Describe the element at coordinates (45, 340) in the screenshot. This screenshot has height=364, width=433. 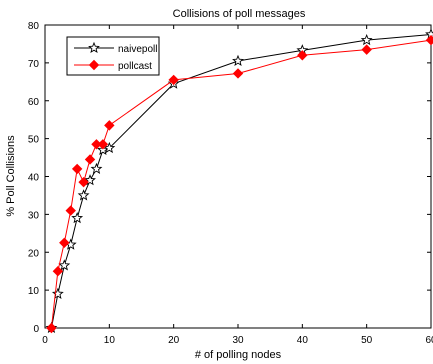
I see `x-tick-label: 0` at that location.